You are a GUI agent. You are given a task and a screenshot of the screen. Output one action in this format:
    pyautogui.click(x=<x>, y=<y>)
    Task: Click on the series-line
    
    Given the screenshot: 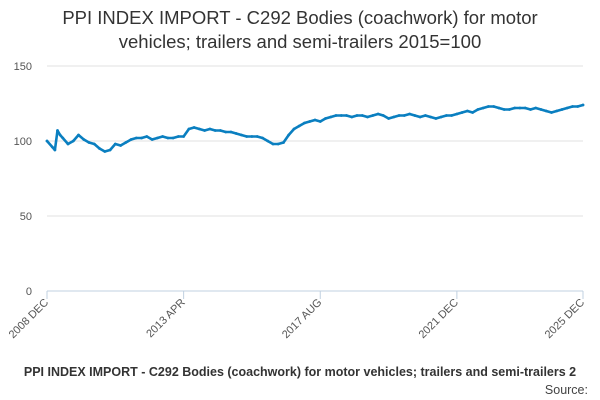 What is the action you would take?
    pyautogui.click(x=315, y=128)
    